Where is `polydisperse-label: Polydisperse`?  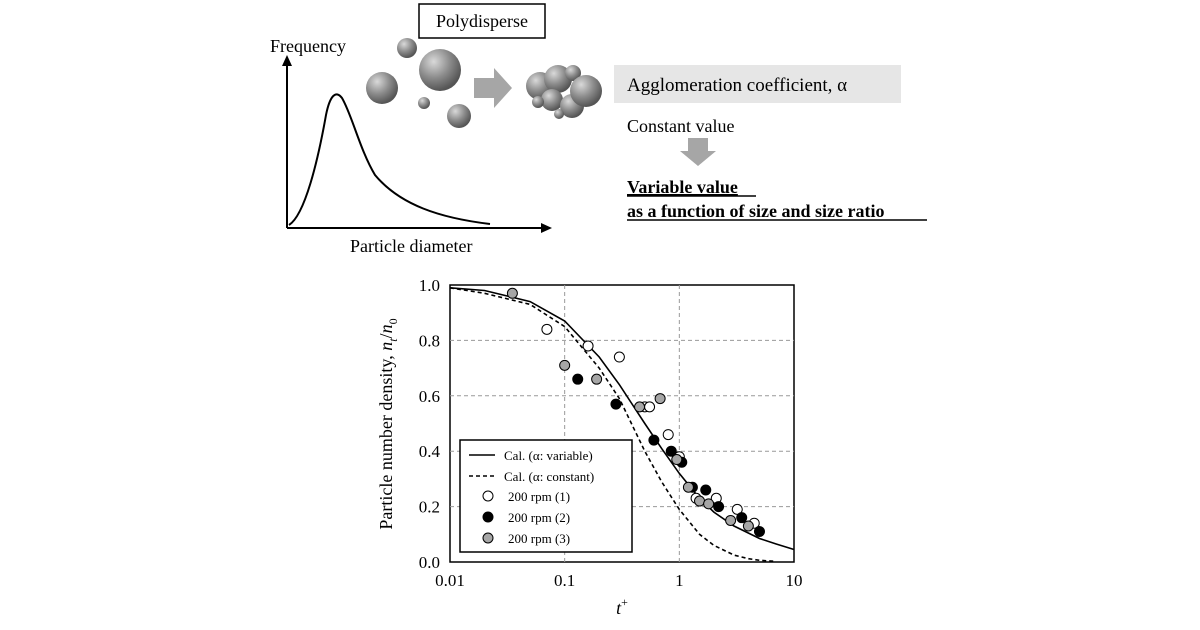
polydisperse-label: Polydisperse is located at coordinates (482, 21).